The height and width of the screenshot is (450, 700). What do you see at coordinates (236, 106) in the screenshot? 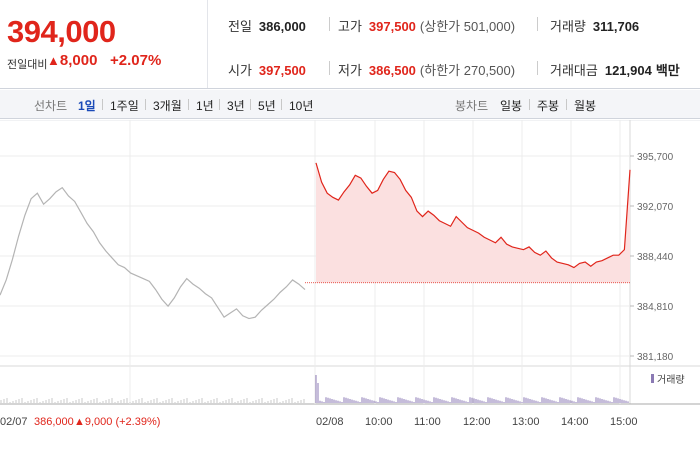
I see `period-3y-tab: 3년` at bounding box center [236, 106].